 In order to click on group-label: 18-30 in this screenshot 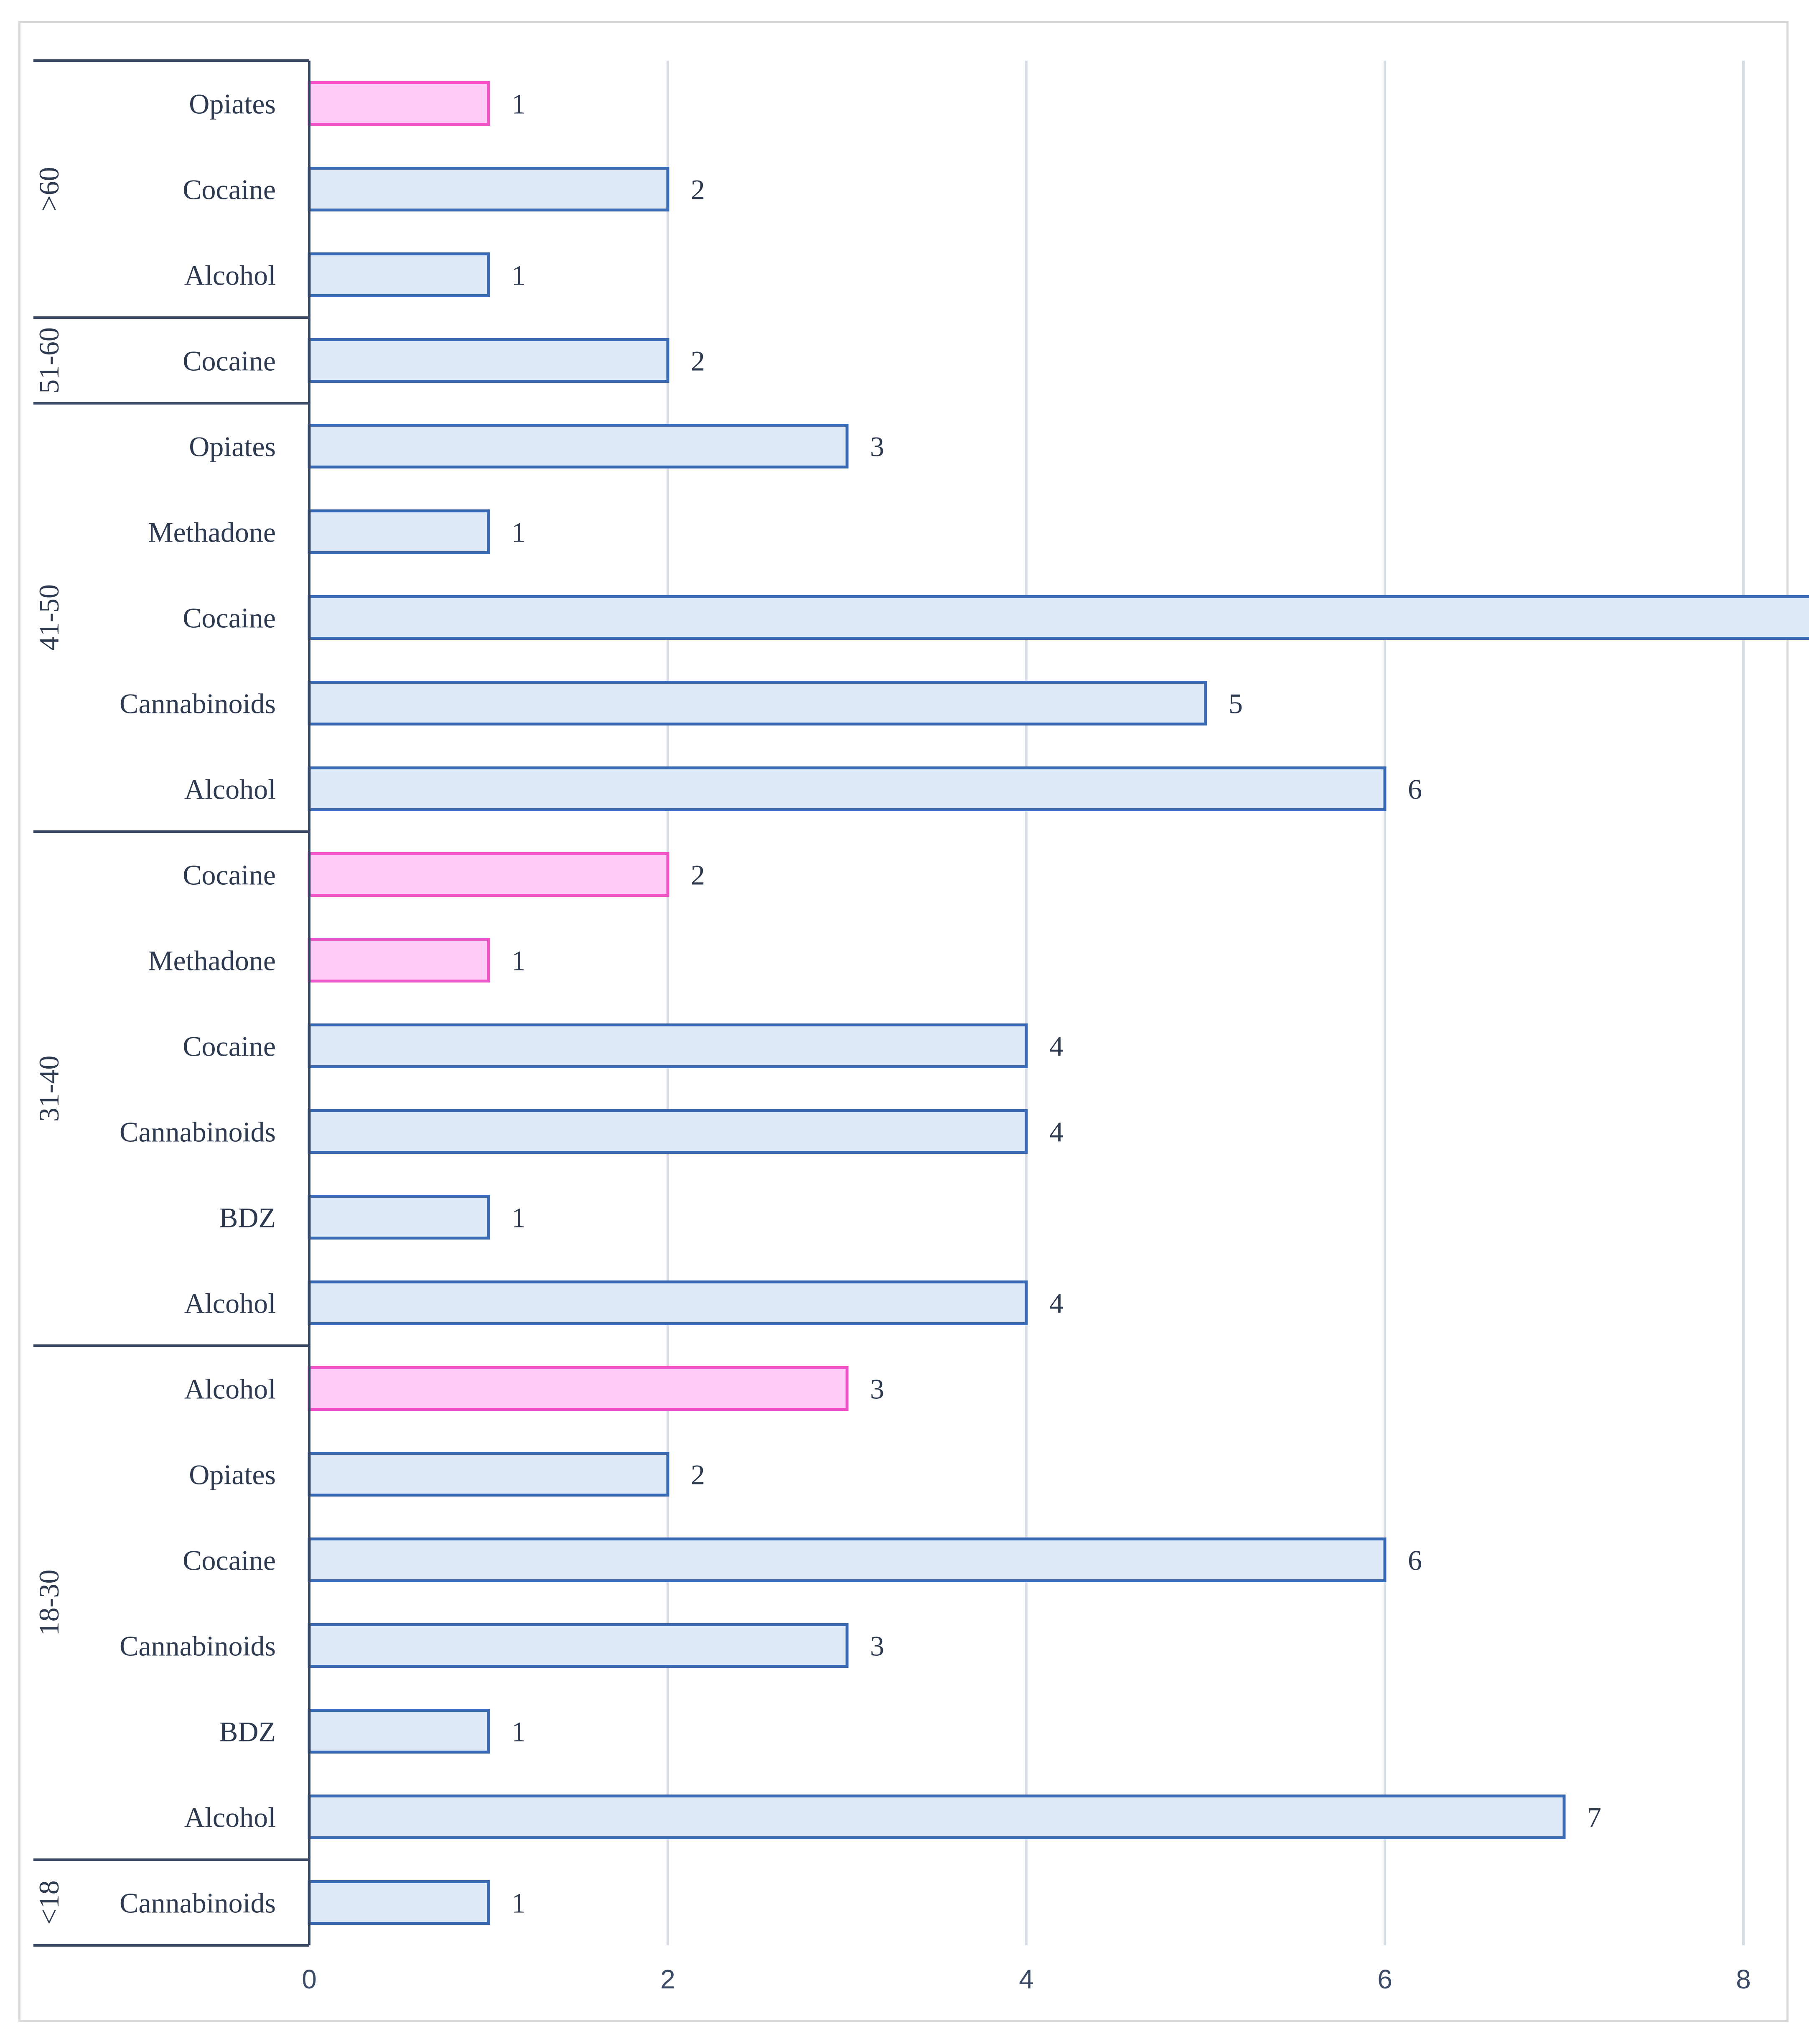, I will do `click(49, 1603)`.